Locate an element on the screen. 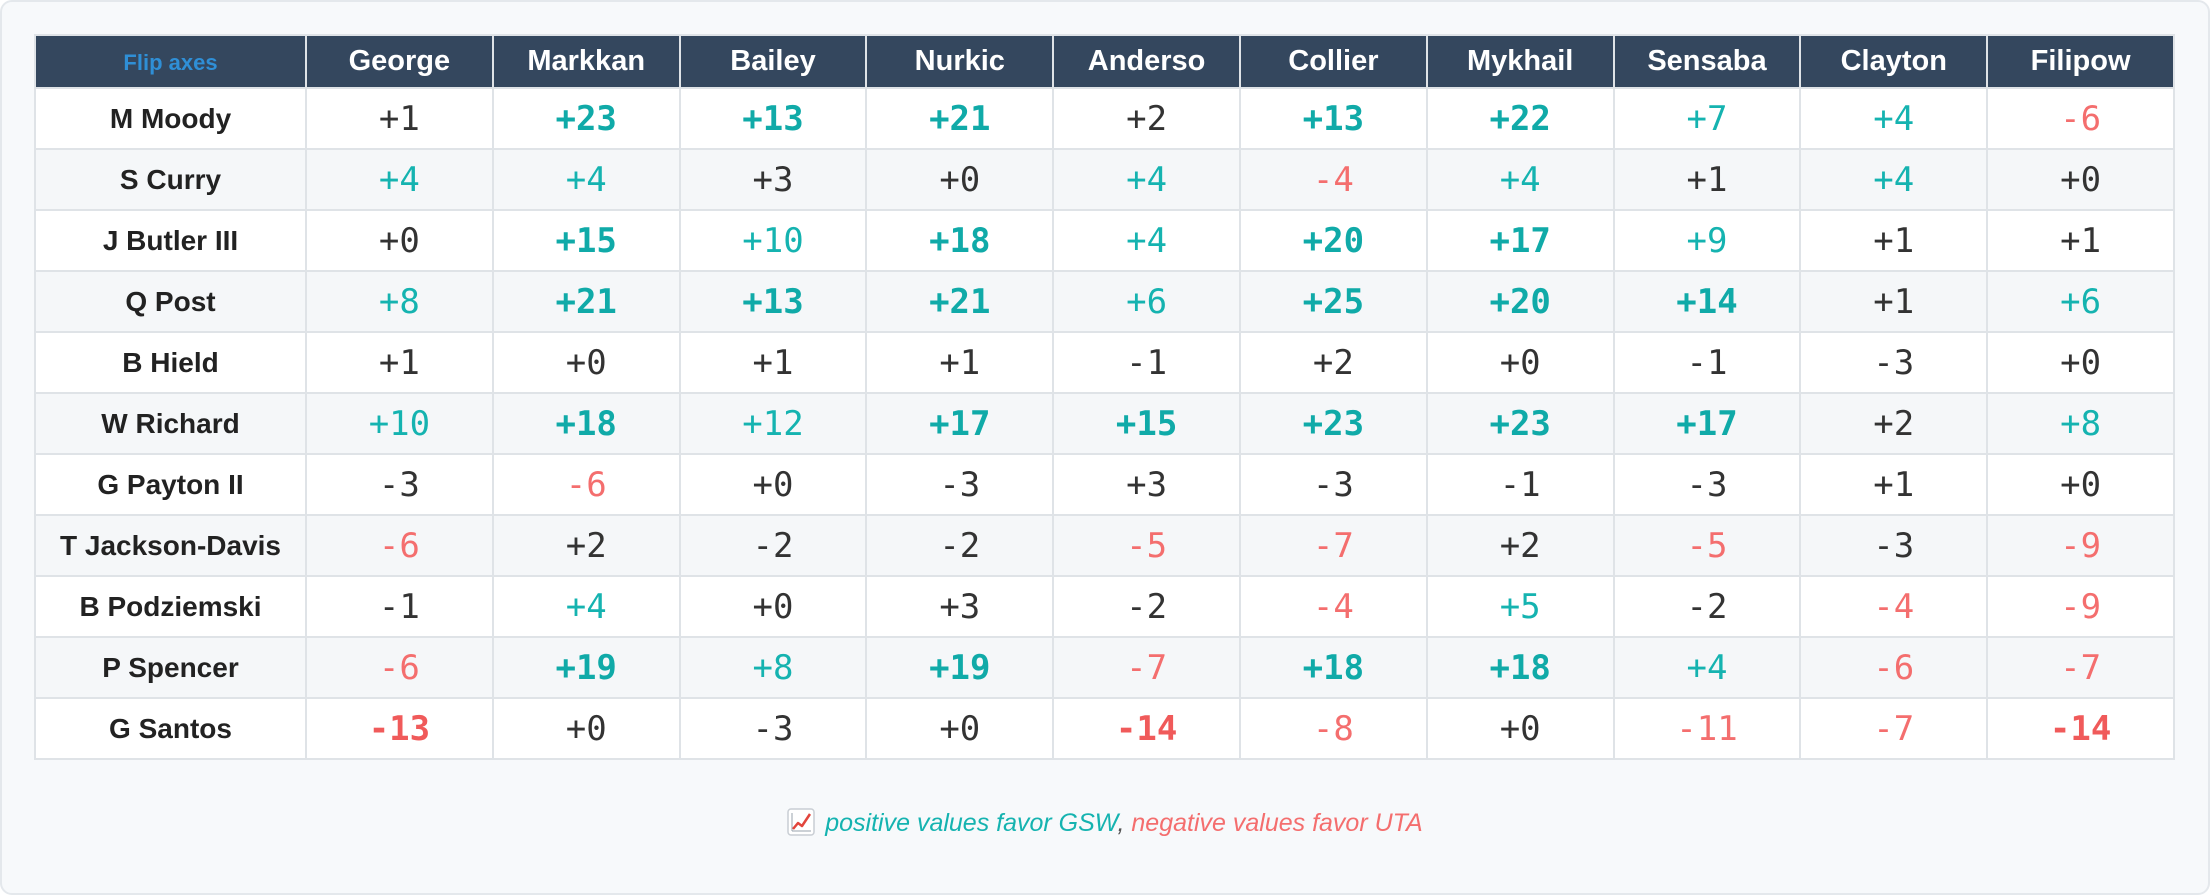 The image size is (2210, 895). row-header: Q Post is located at coordinates (170, 301).